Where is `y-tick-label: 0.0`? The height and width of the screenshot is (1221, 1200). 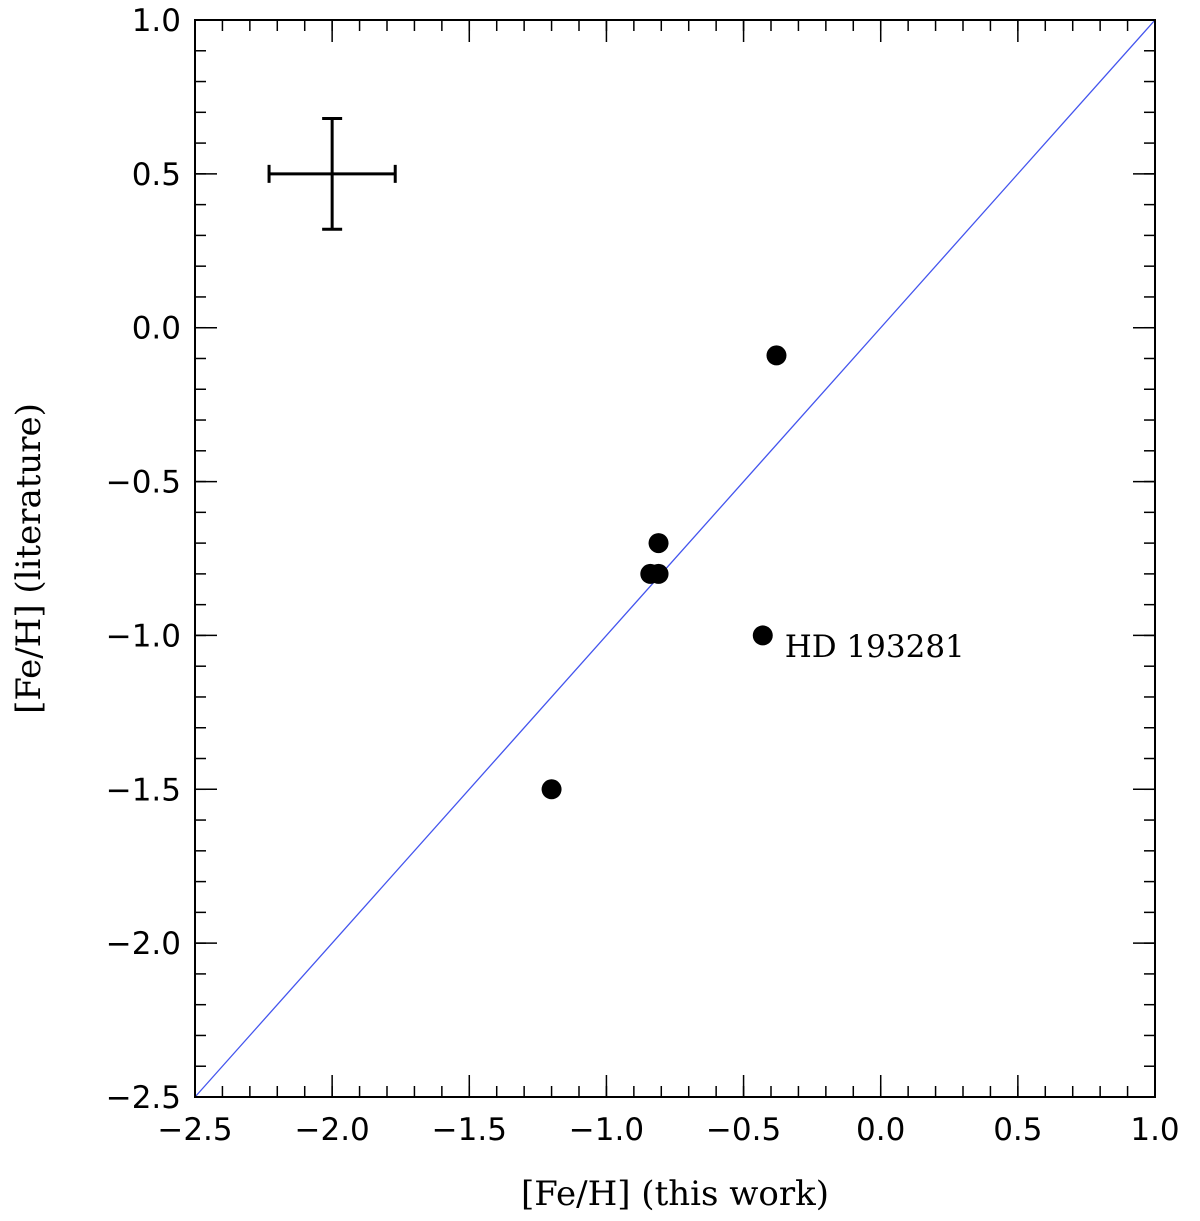
y-tick-label: 0.0 is located at coordinates (156, 329).